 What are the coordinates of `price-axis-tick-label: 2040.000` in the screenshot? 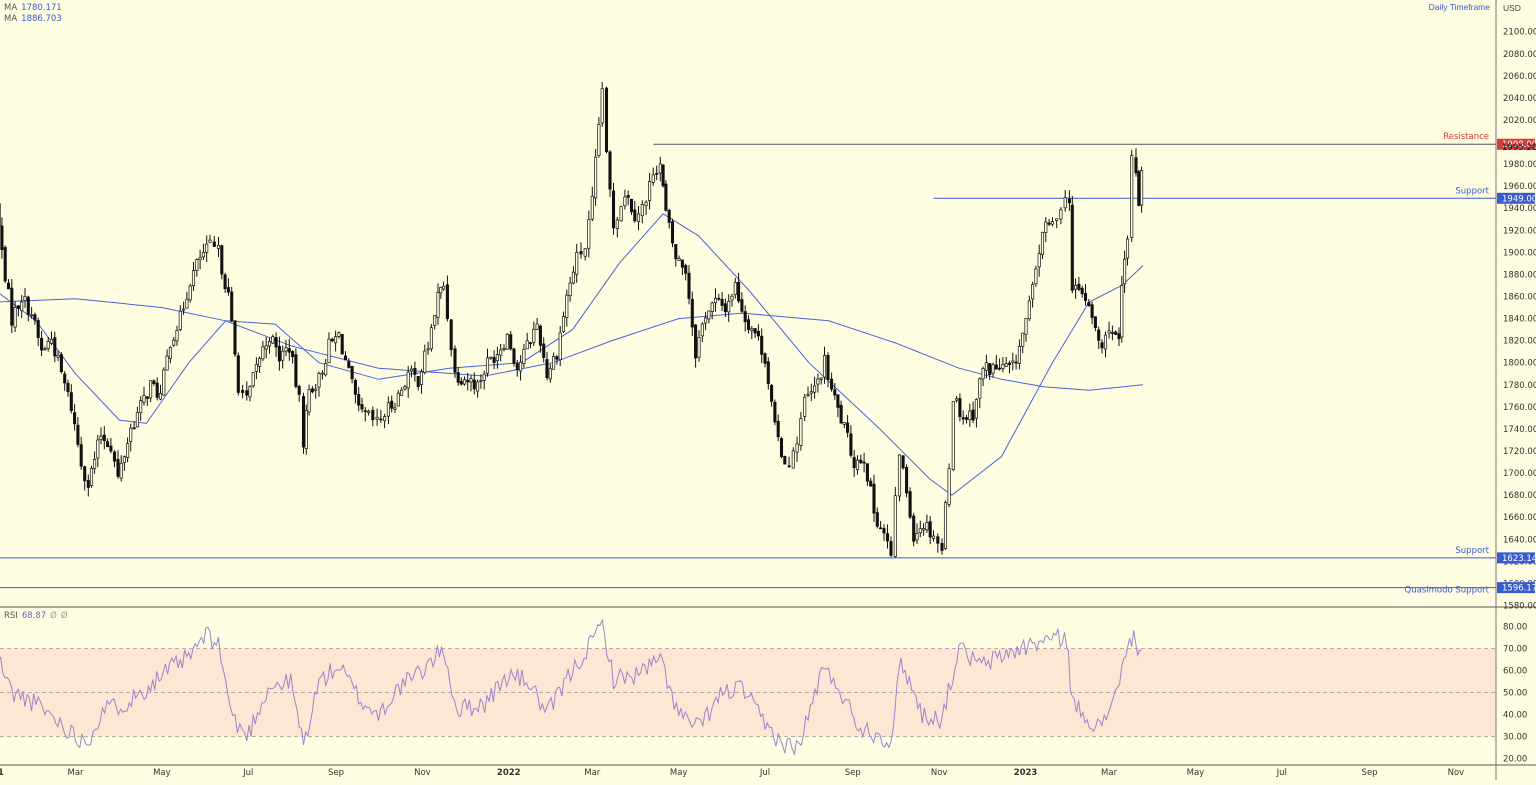 It's located at (1519, 99).